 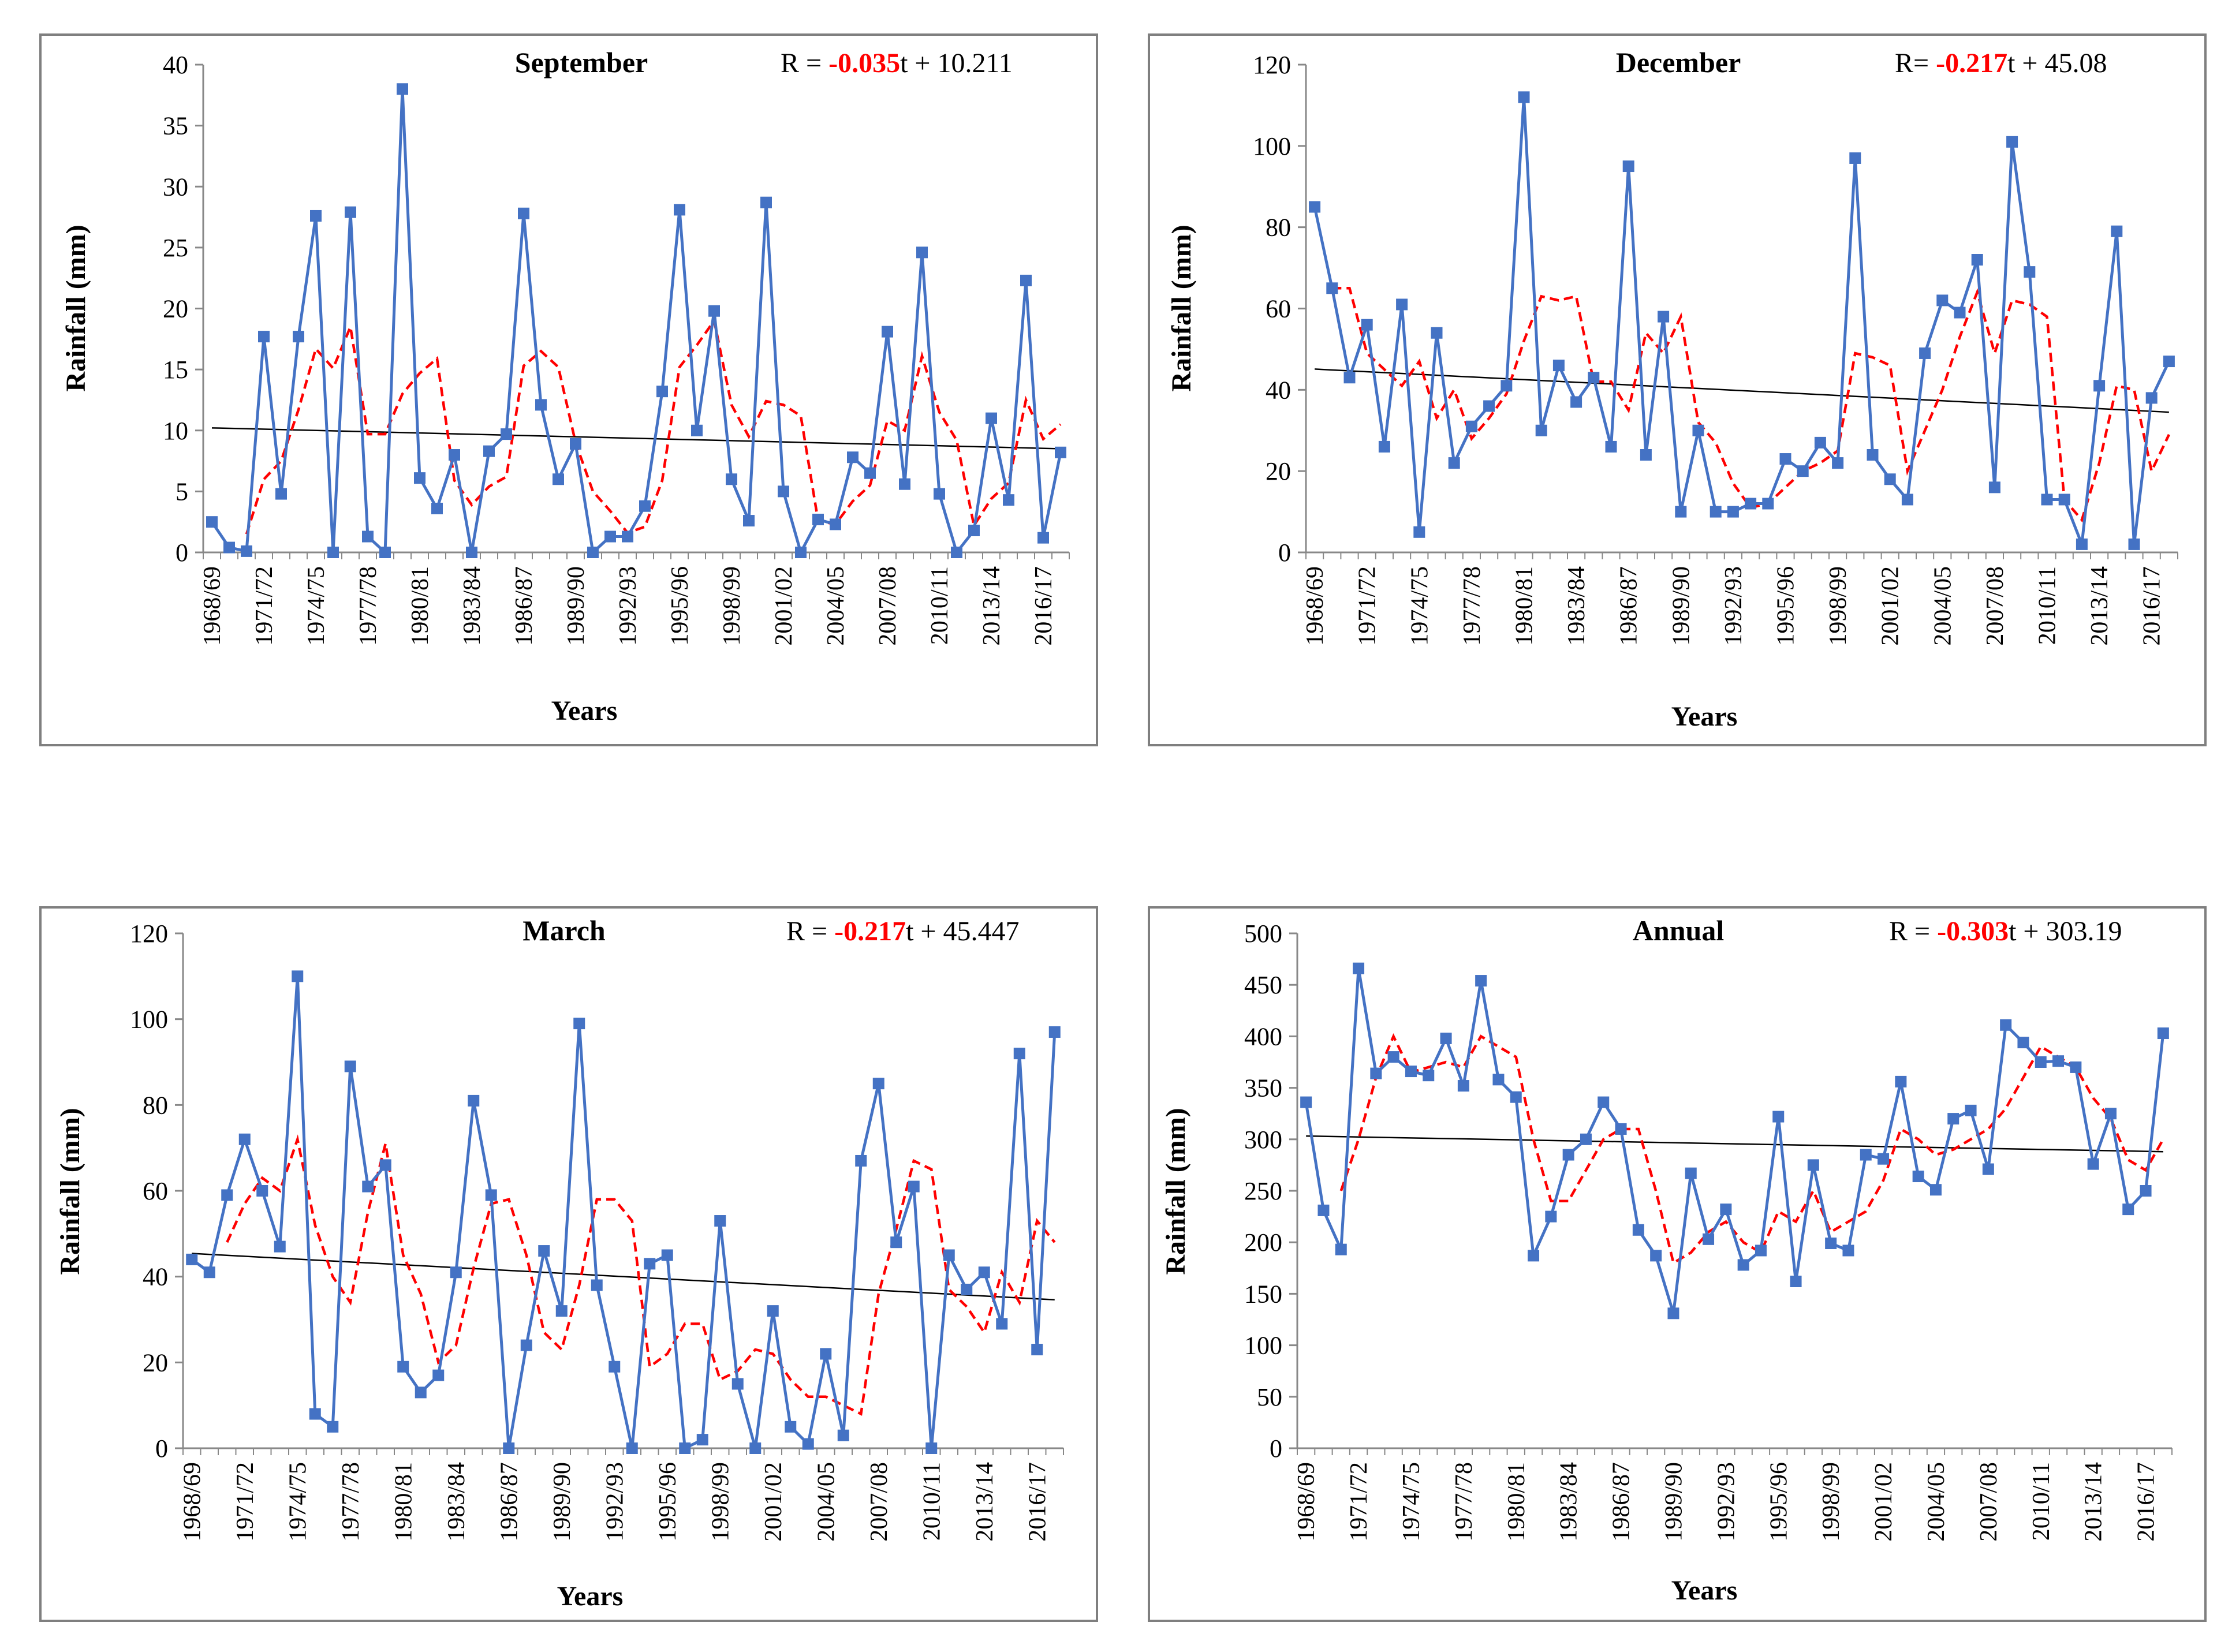 I want to click on x-tick-label: 1995/96, so click(x=668, y=1502).